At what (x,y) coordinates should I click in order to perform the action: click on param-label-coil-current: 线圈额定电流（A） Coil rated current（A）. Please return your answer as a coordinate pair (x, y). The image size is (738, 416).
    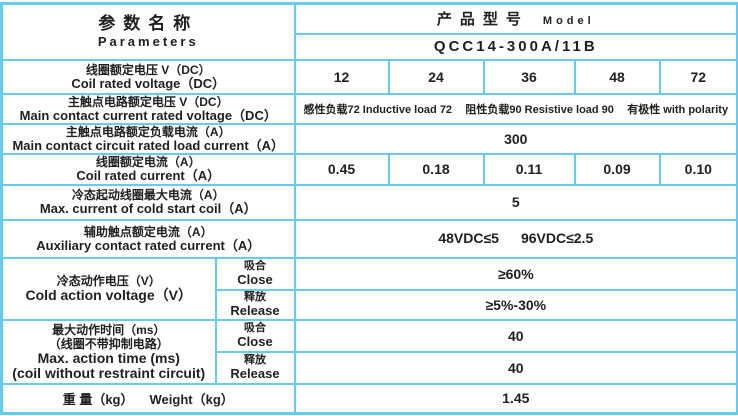
    Looking at the image, I should click on (148, 169).